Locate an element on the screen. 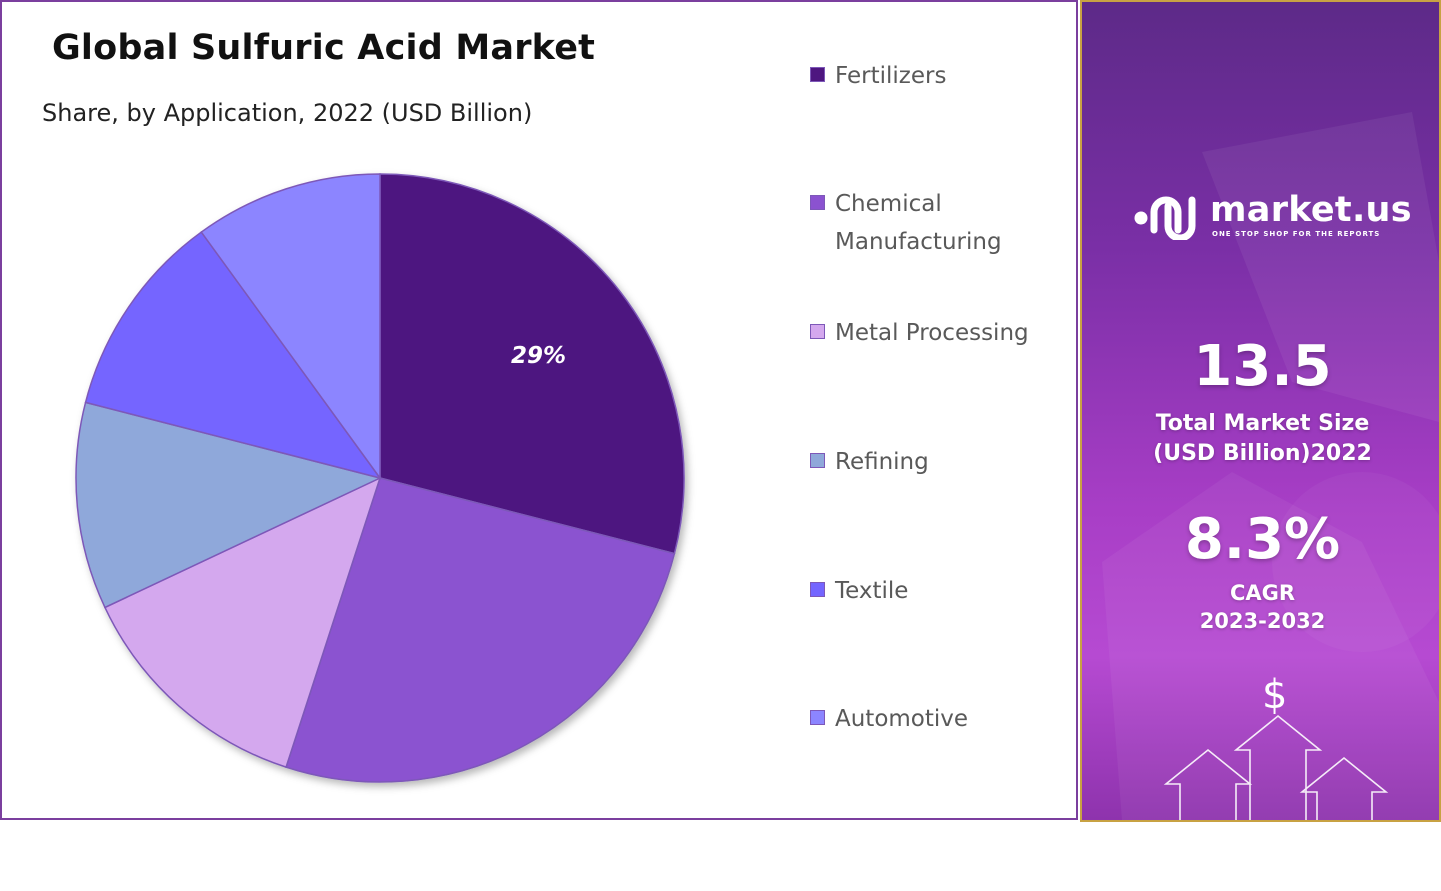 This screenshot has width=1441, height=891. legend-label: Refining is located at coordinates (882, 462).